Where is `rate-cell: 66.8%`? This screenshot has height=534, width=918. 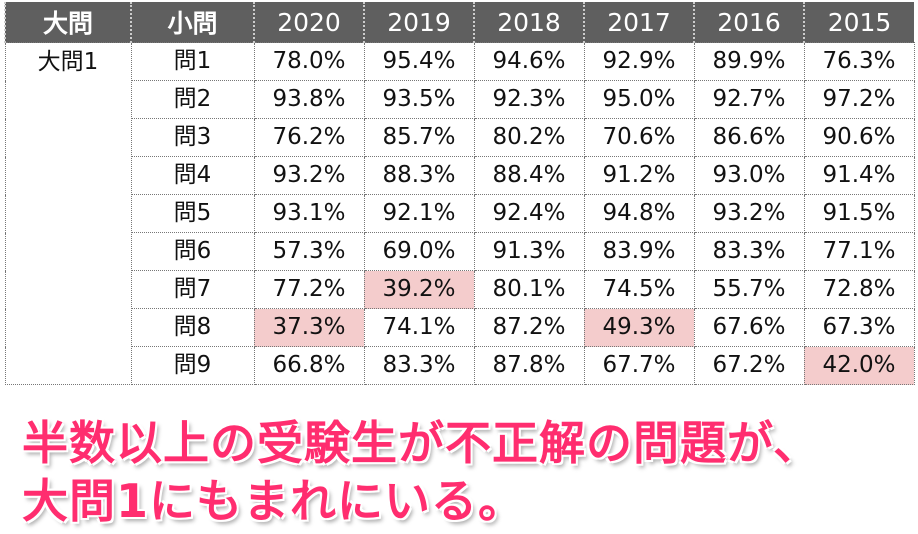 rate-cell: 66.8% is located at coordinates (309, 365).